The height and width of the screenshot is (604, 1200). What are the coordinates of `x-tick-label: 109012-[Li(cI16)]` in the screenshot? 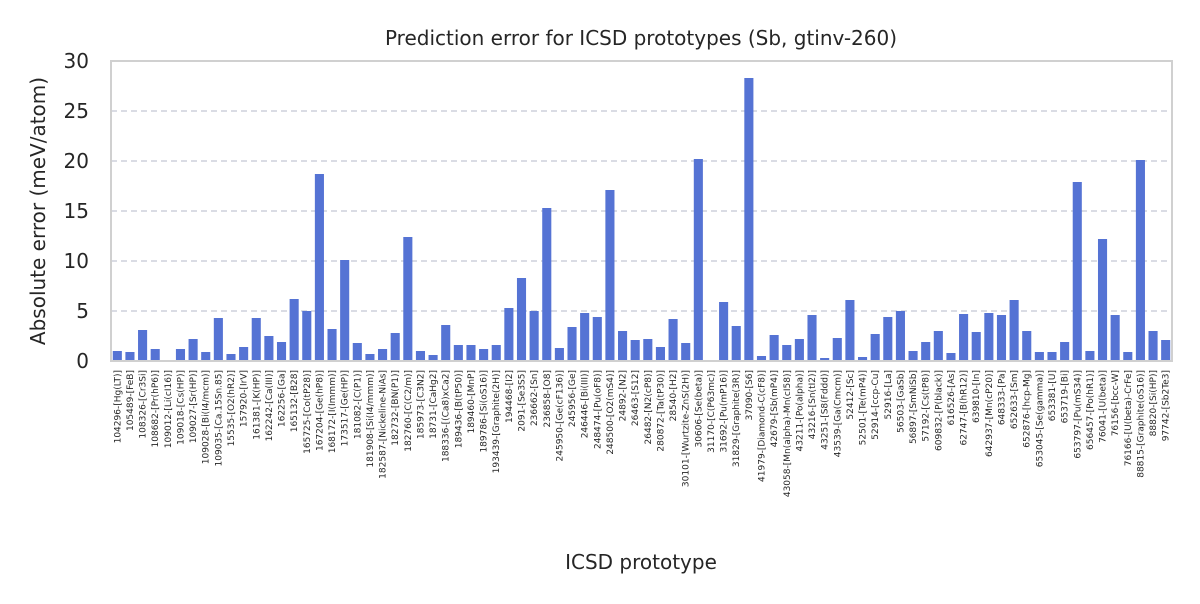 It's located at (169, 409).